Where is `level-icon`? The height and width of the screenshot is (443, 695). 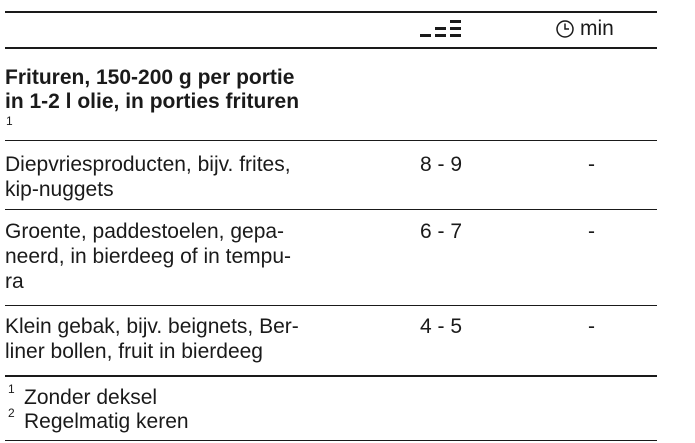 level-icon is located at coordinates (440, 28).